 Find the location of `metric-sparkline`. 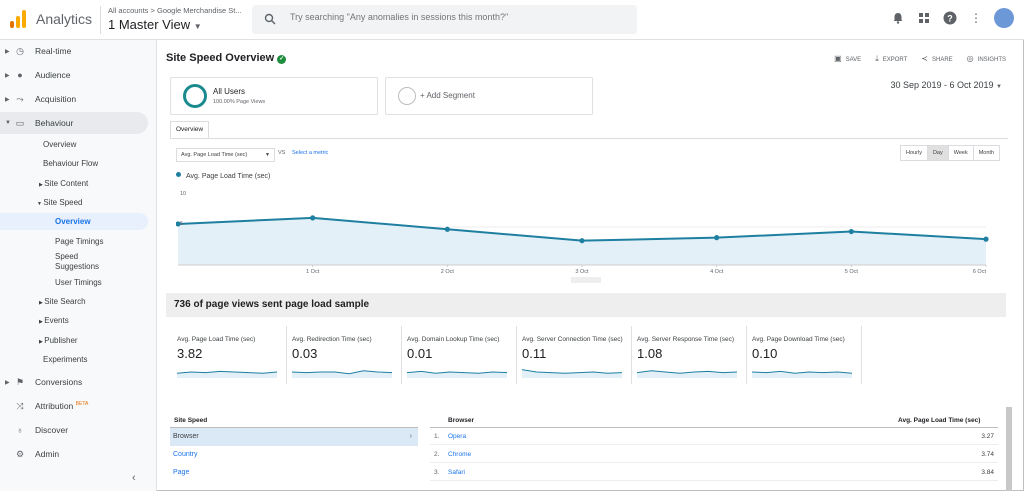

metric-sparkline is located at coordinates (572, 373).